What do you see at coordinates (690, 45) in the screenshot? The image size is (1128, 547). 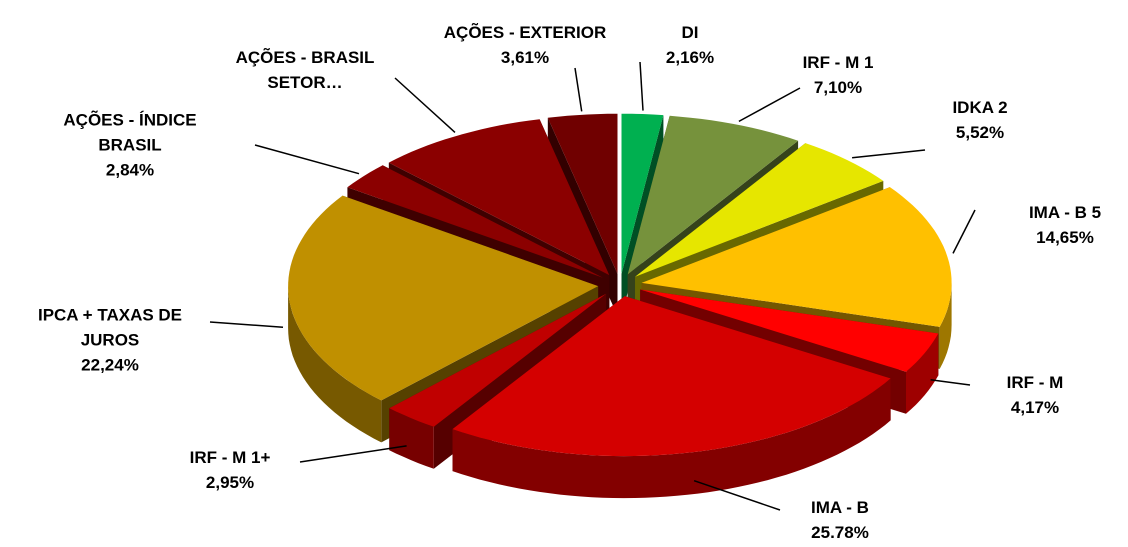 I see `data-label: DI 2,16%` at bounding box center [690, 45].